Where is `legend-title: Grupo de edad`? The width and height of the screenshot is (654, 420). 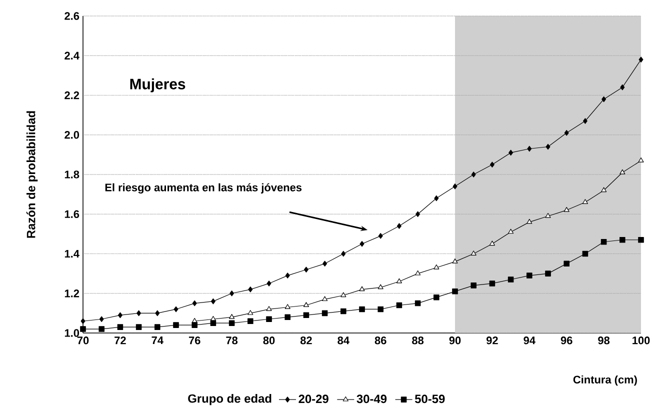 legend-title: Grupo de edad is located at coordinates (230, 400).